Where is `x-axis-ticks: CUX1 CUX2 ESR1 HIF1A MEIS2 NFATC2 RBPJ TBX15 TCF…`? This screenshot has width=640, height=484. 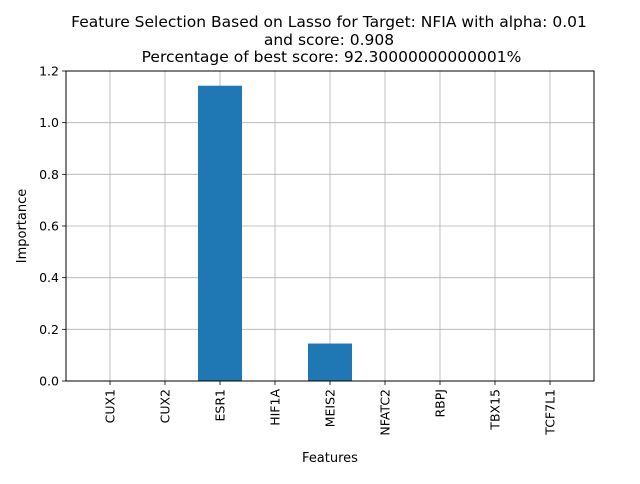
x-axis-ticks: CUX1 CUX2 ESR1 HIF1A MEIS2 NFATC2 RBPJ TBX15 TCF… is located at coordinates (330, 408).